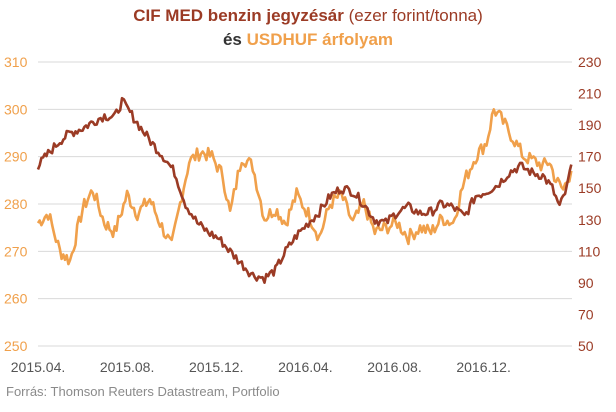  Describe the element at coordinates (127, 367) in the screenshot. I see `x-tick-label: 2015.08.` at that location.